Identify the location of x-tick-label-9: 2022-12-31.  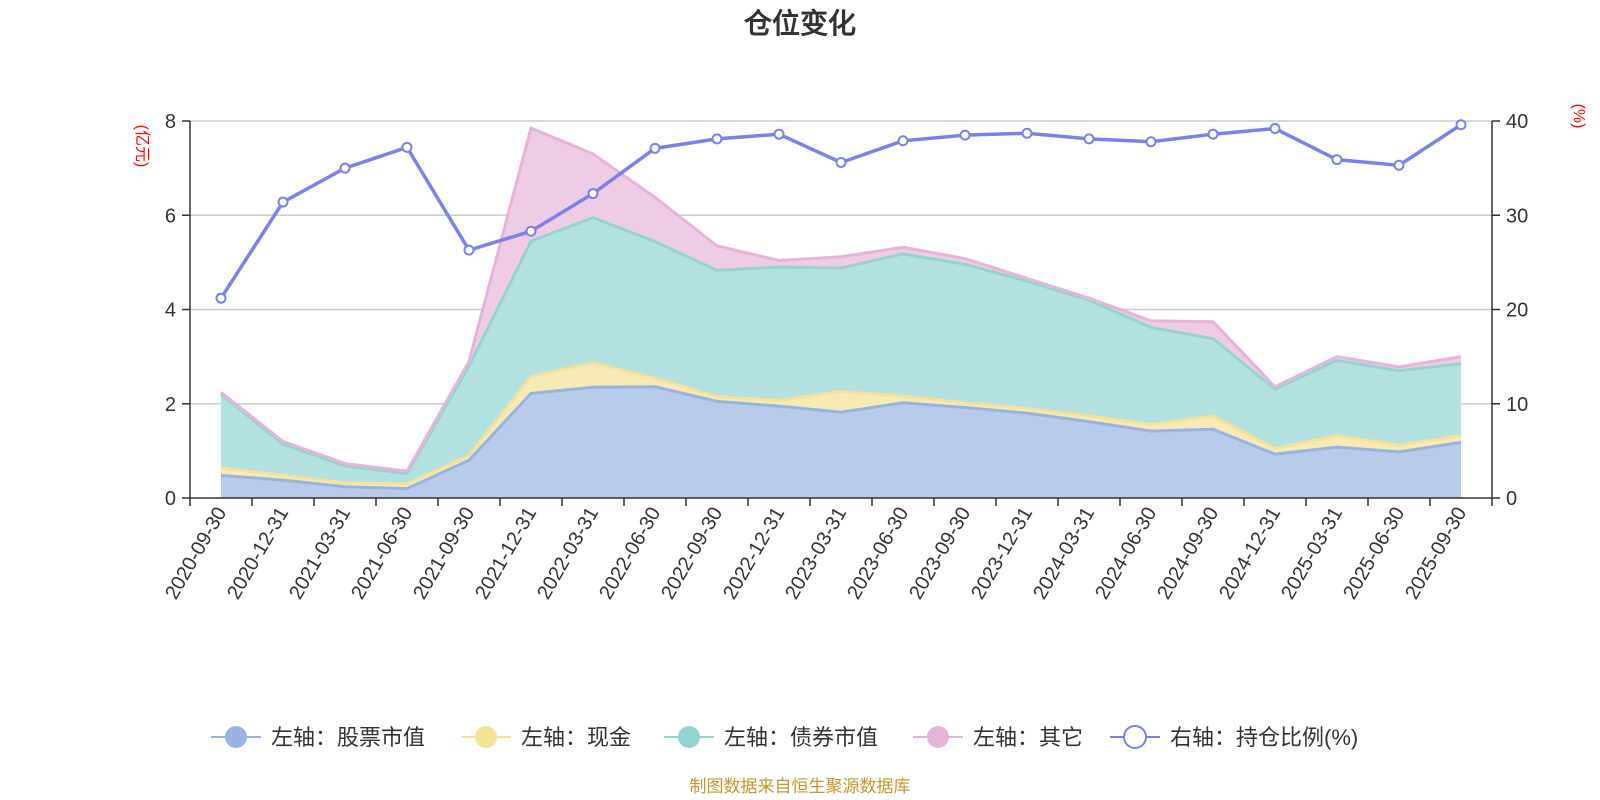
(754, 554).